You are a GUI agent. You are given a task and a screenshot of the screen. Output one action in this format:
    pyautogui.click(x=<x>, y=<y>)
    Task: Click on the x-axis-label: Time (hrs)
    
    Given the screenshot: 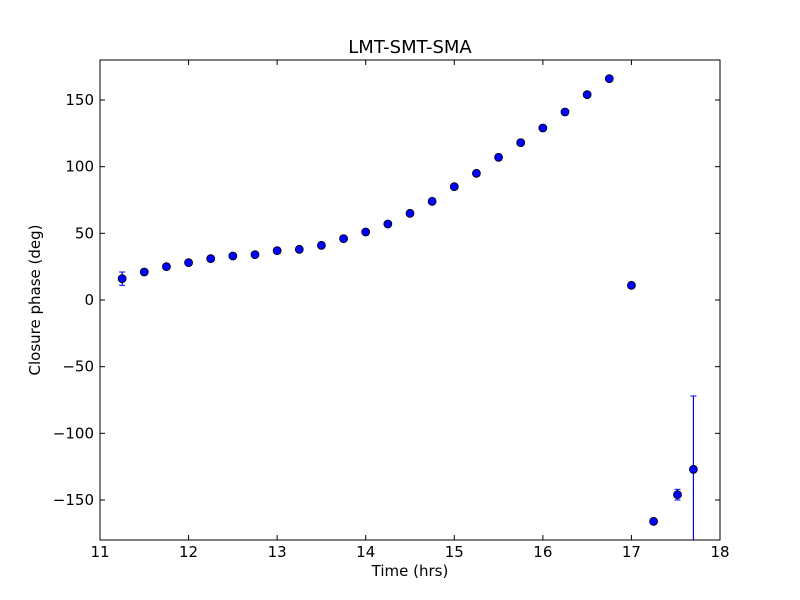 What is the action you would take?
    pyautogui.click(x=410, y=571)
    